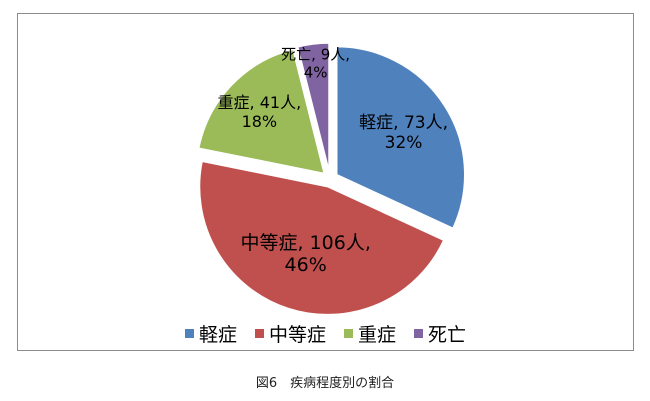 The width and height of the screenshot is (650, 401). Describe the element at coordinates (315, 54) in the screenshot. I see `data-label-death-line-1: 死亡, 9人,` at that location.